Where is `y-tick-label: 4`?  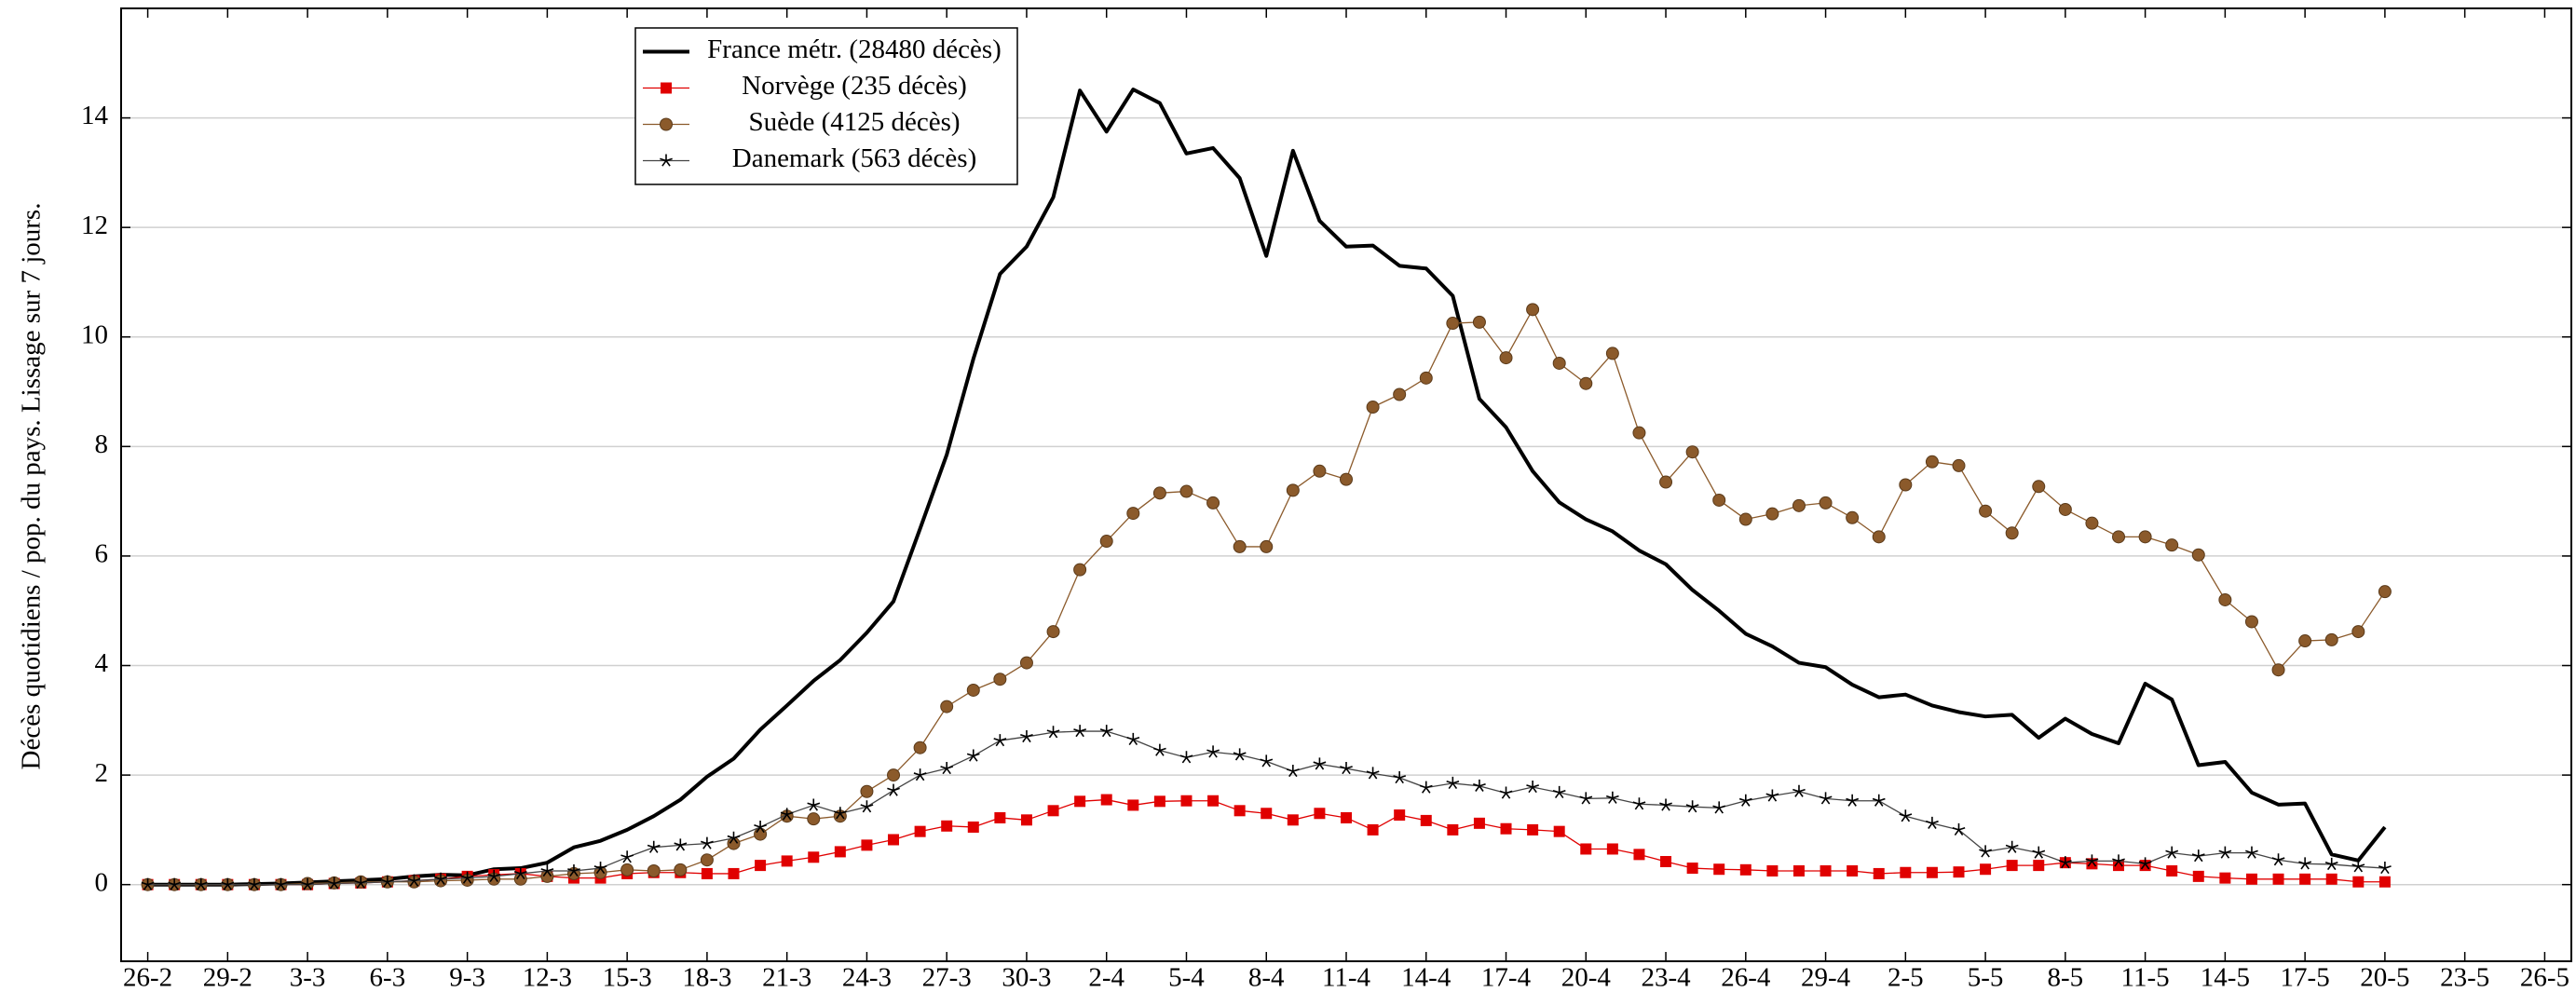 y-tick-label: 4 is located at coordinates (102, 663).